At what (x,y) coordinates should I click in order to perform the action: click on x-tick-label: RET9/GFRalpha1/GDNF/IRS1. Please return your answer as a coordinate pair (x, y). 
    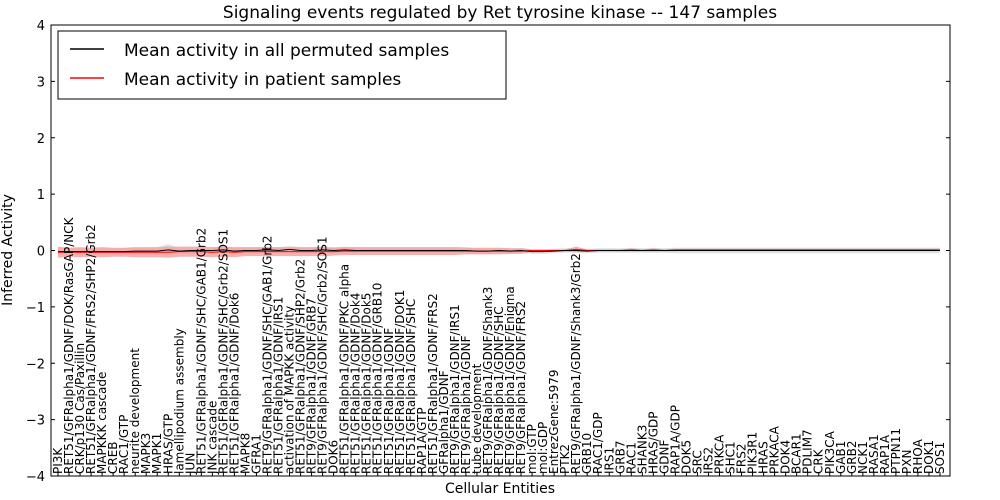
    Looking at the image, I should click on (455, 389).